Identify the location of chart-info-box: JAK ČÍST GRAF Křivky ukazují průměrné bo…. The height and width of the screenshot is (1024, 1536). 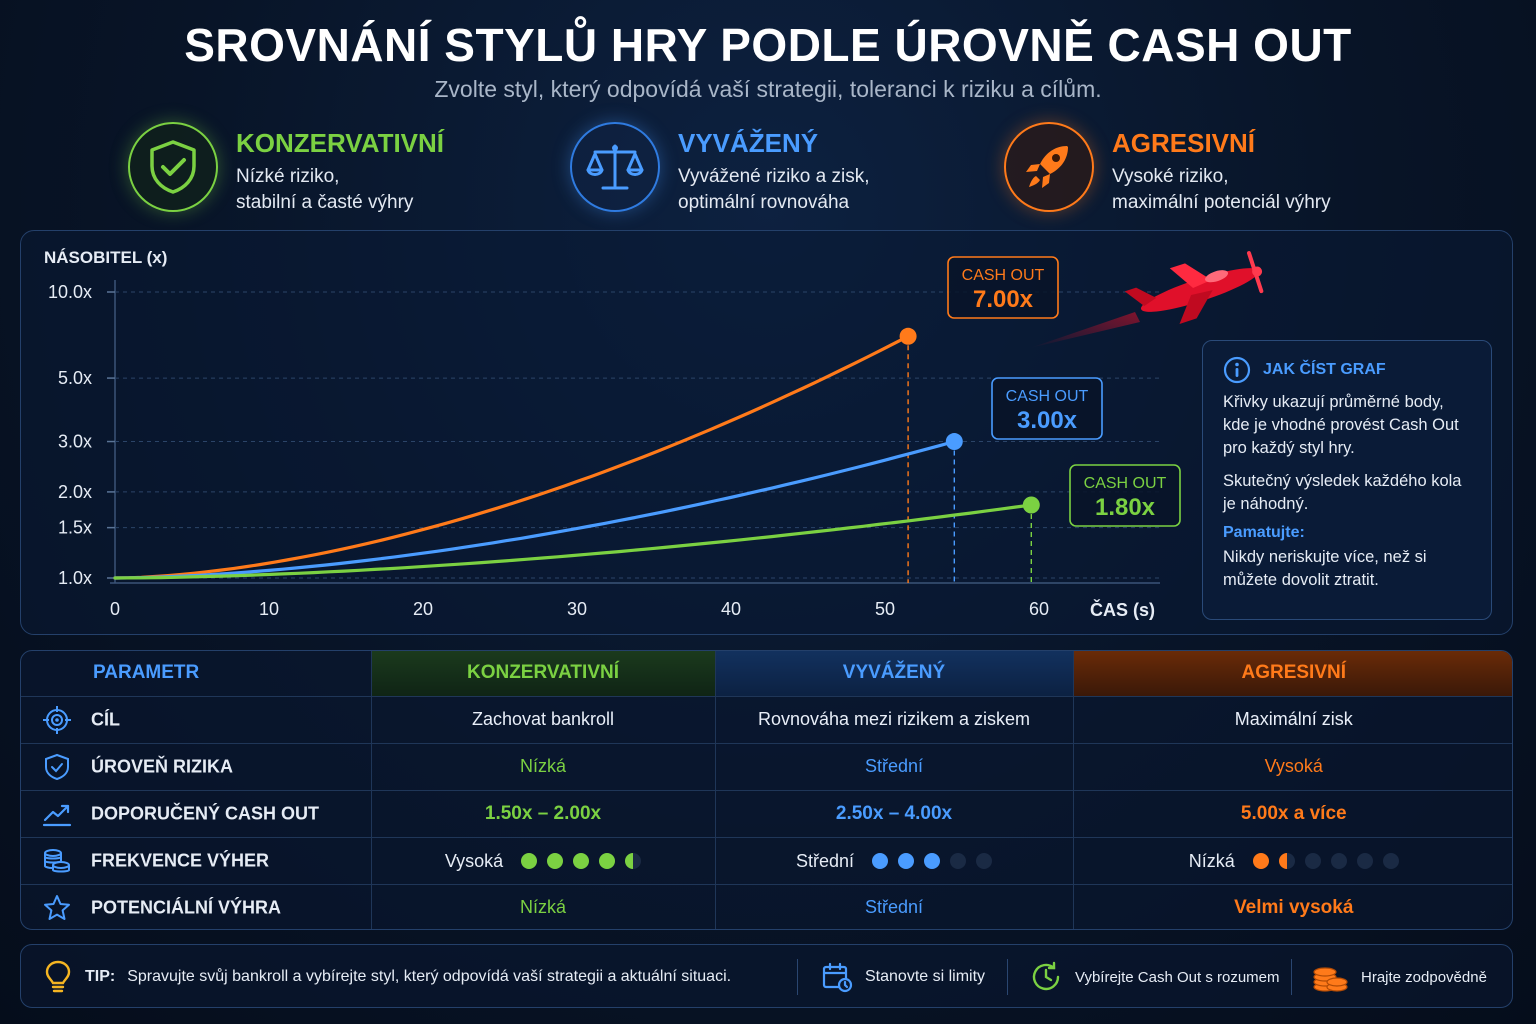
(1347, 480).